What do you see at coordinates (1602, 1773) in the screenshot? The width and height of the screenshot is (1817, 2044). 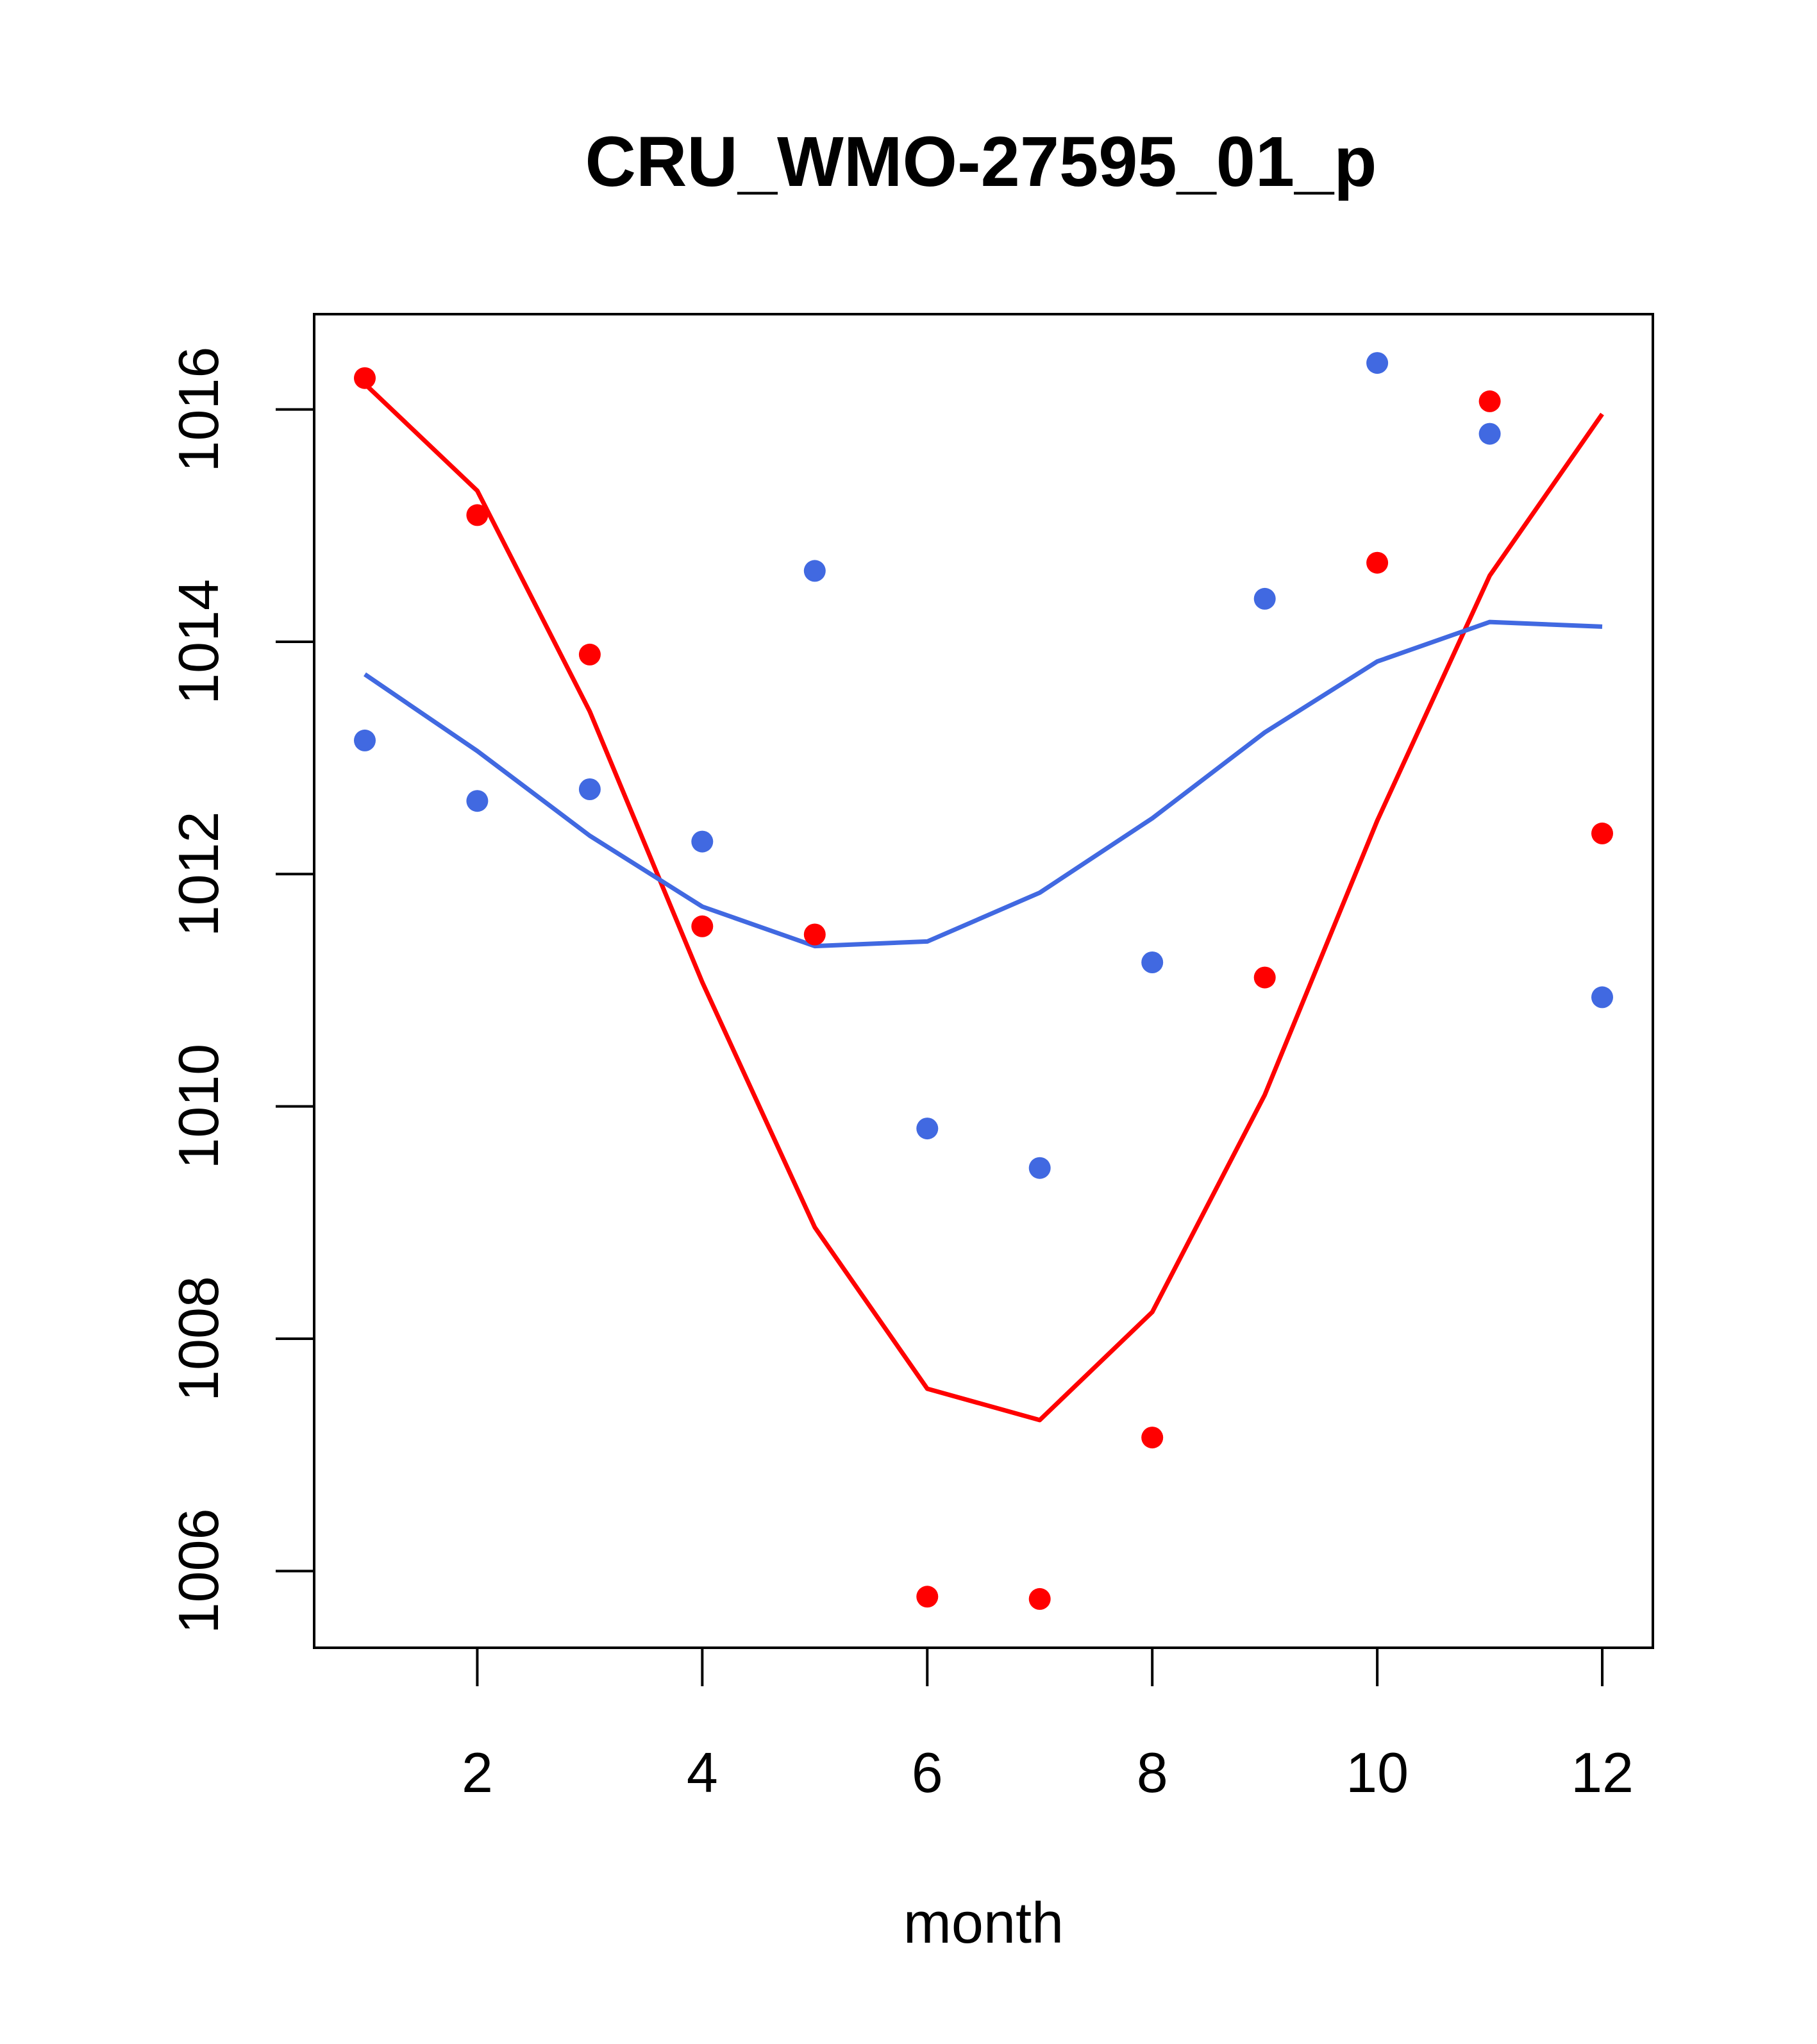 I see `x-tick-label: 12` at bounding box center [1602, 1773].